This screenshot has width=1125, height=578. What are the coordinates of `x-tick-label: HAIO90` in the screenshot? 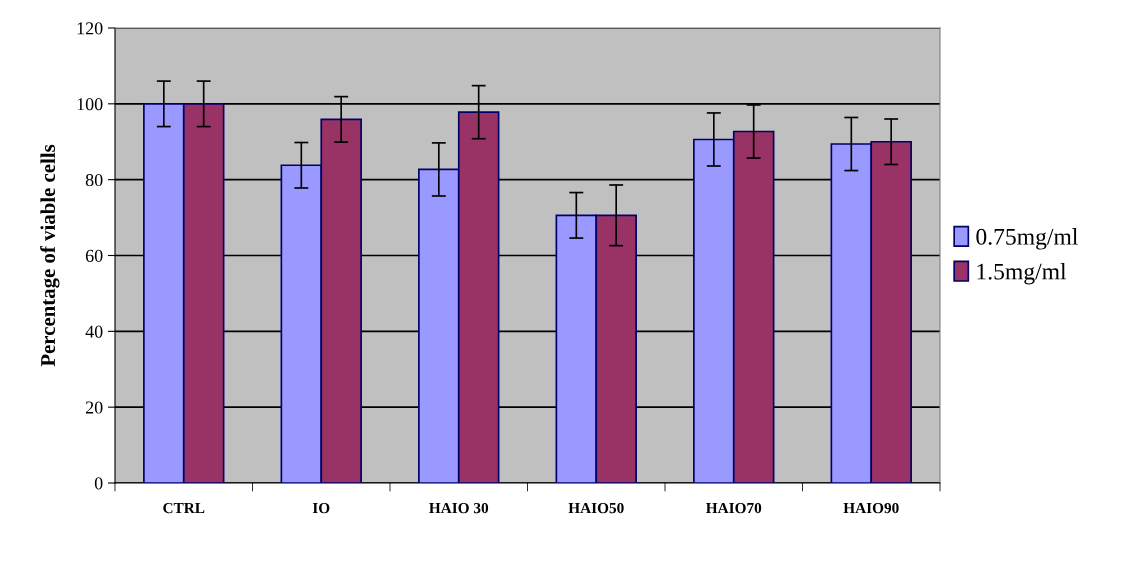 It's located at (871, 508).